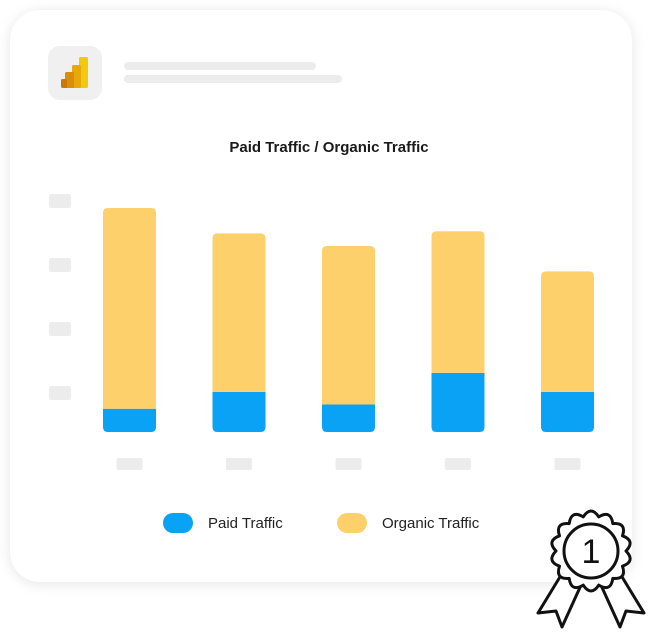 This screenshot has width=658, height=640. What do you see at coordinates (245, 523) in the screenshot?
I see `legend-label-paid: Paid Traffic` at bounding box center [245, 523].